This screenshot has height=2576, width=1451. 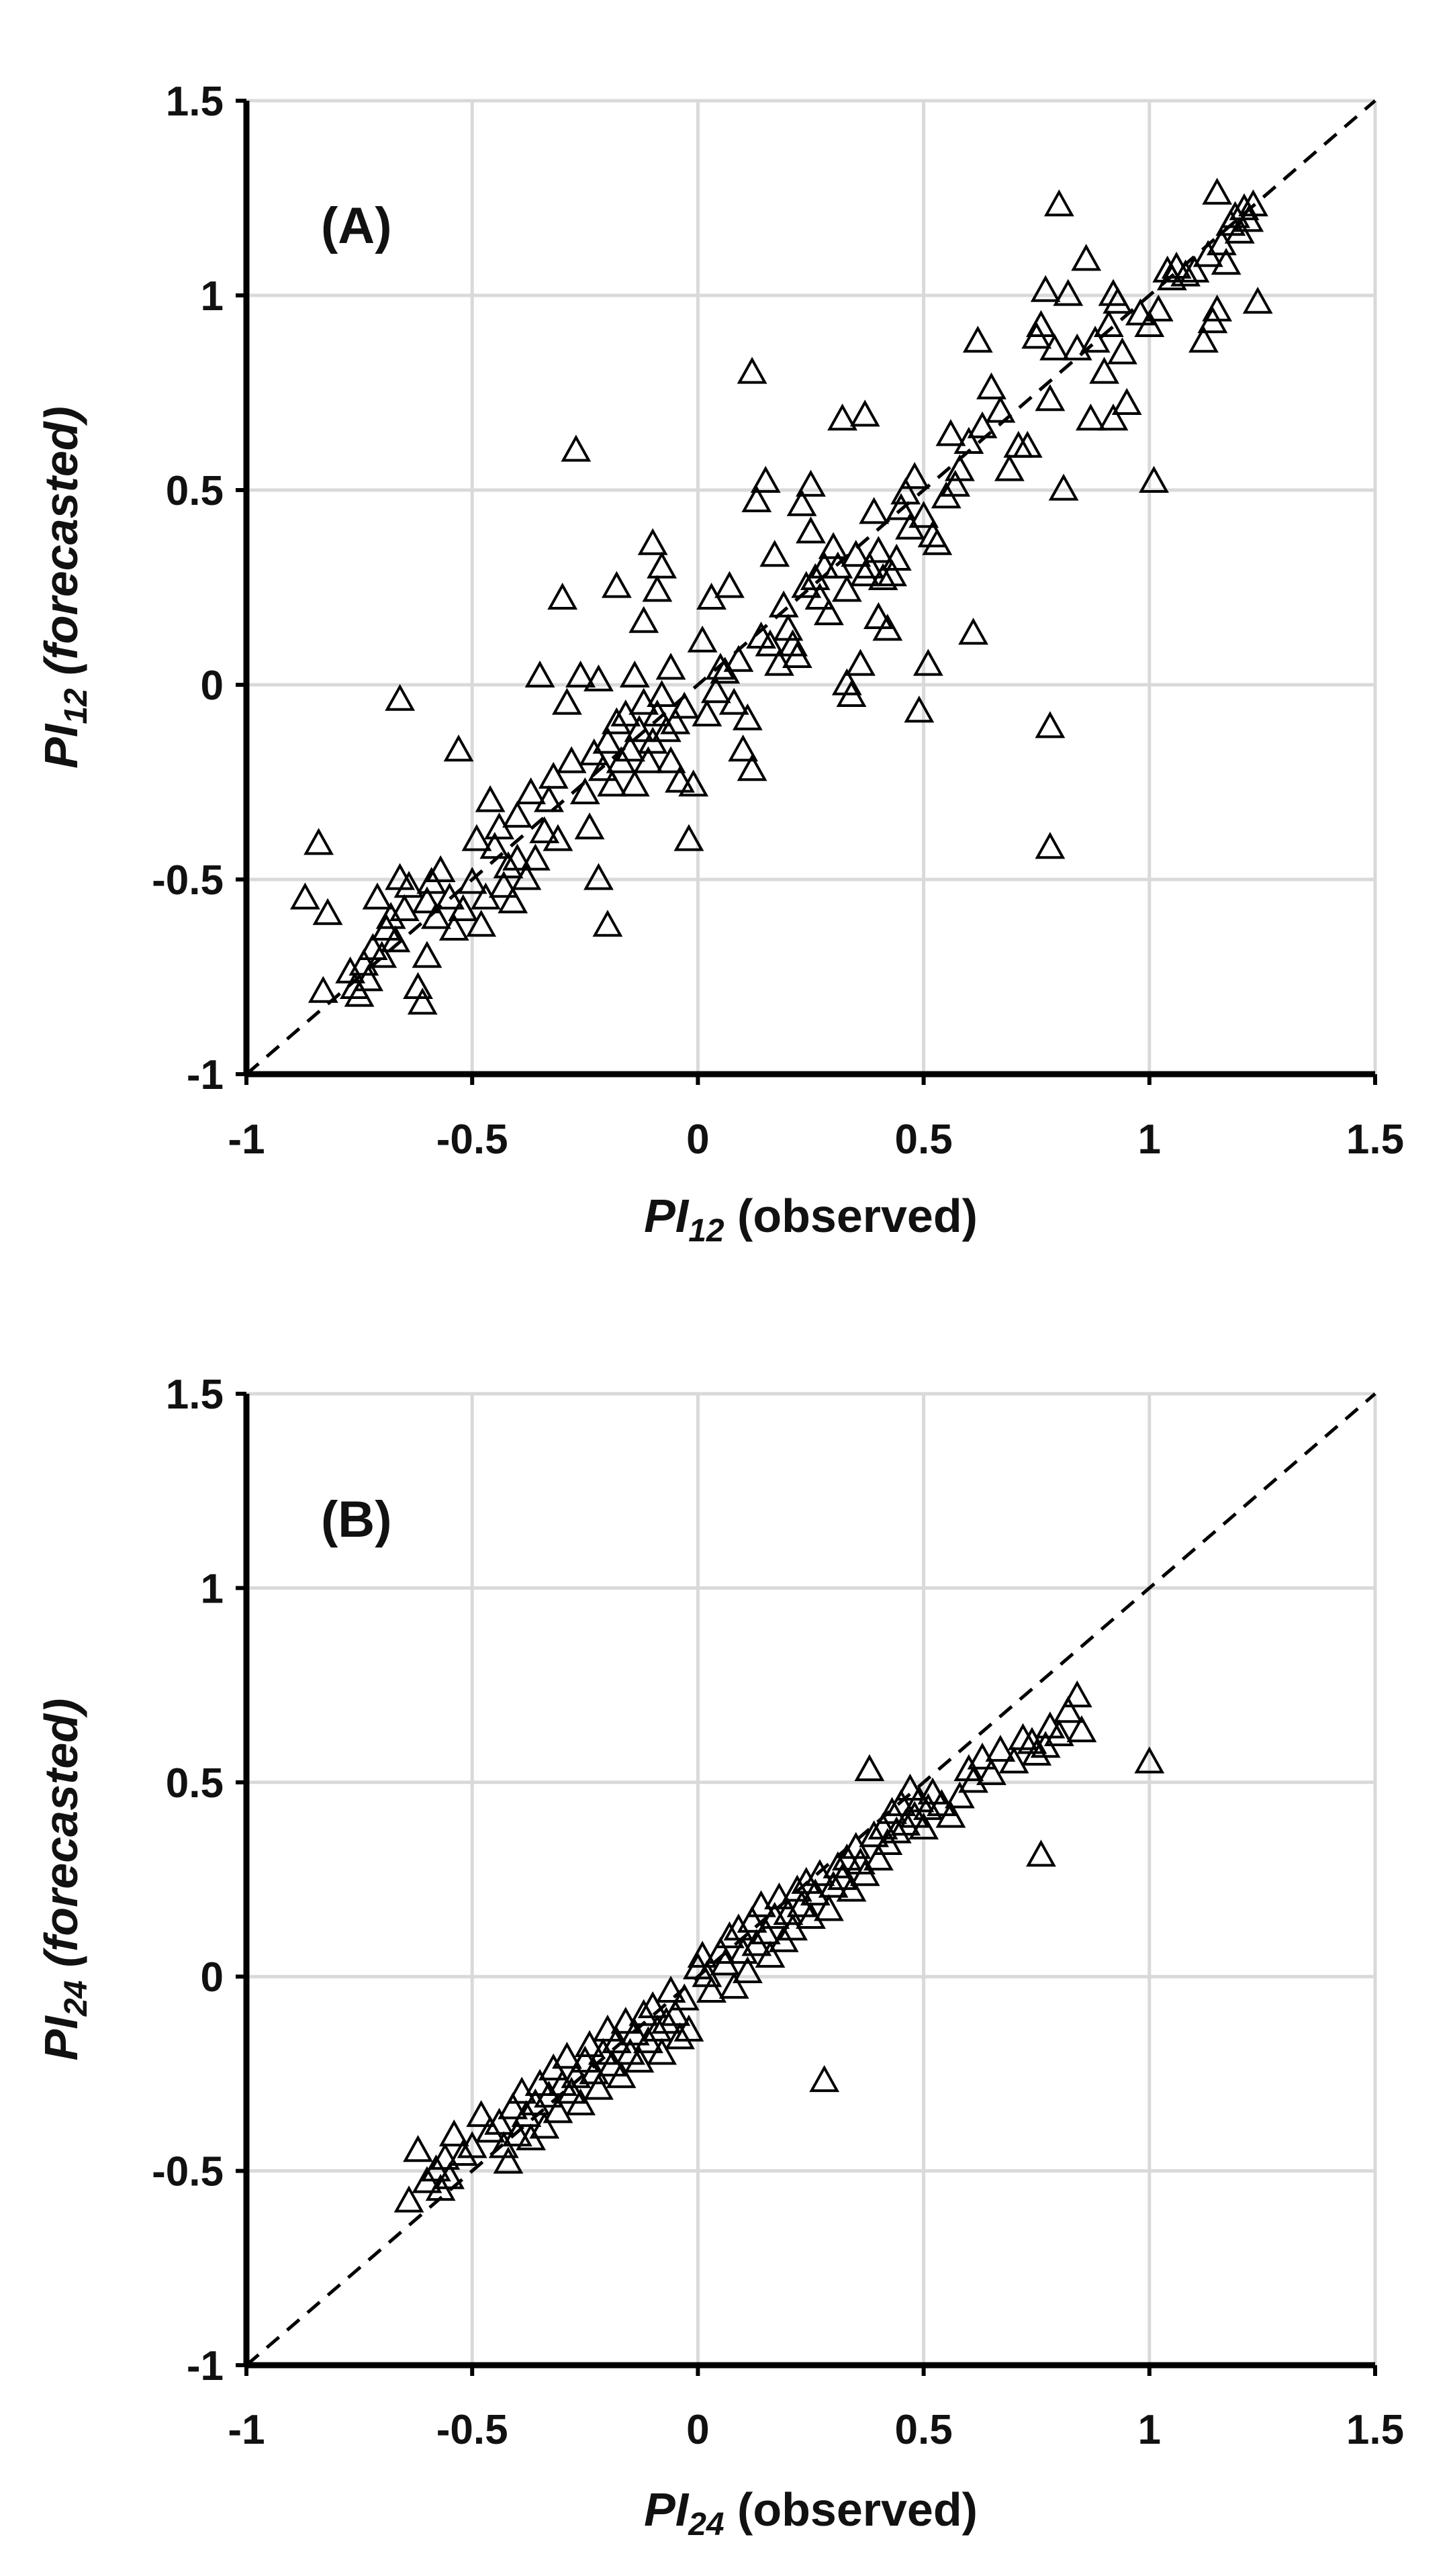 I want to click on x-tick-label: -0.5, so click(x=472, y=2430).